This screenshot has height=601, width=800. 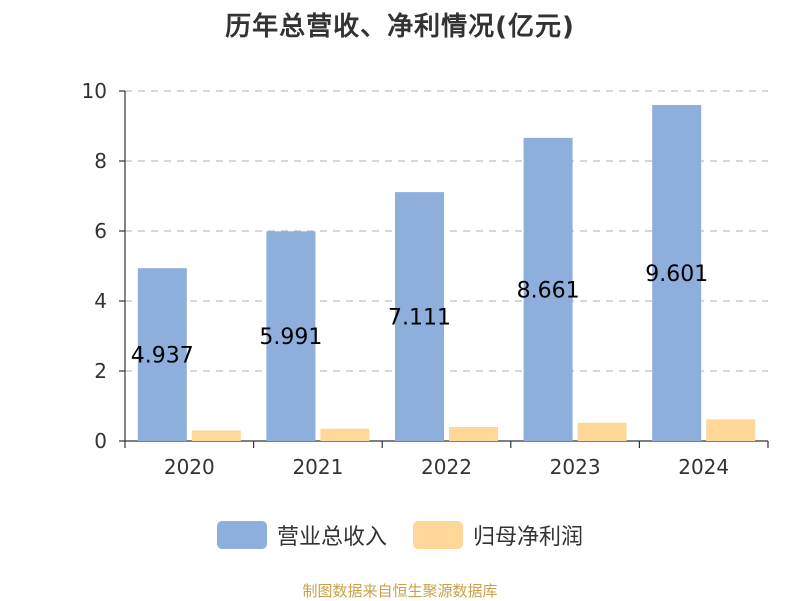 I want to click on data-label-revenue: 4.937, so click(x=162, y=356).